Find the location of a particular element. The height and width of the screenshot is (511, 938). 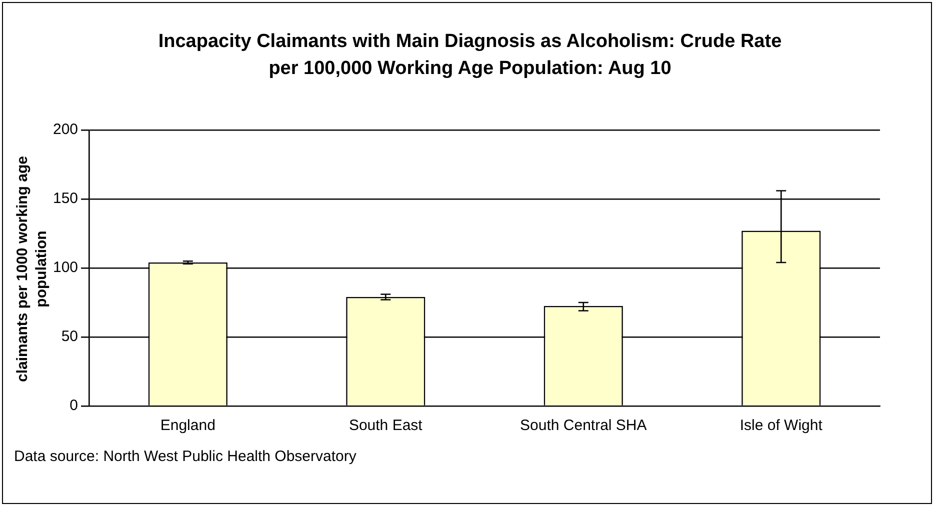

y-tick-label: 0 is located at coordinates (74, 405).